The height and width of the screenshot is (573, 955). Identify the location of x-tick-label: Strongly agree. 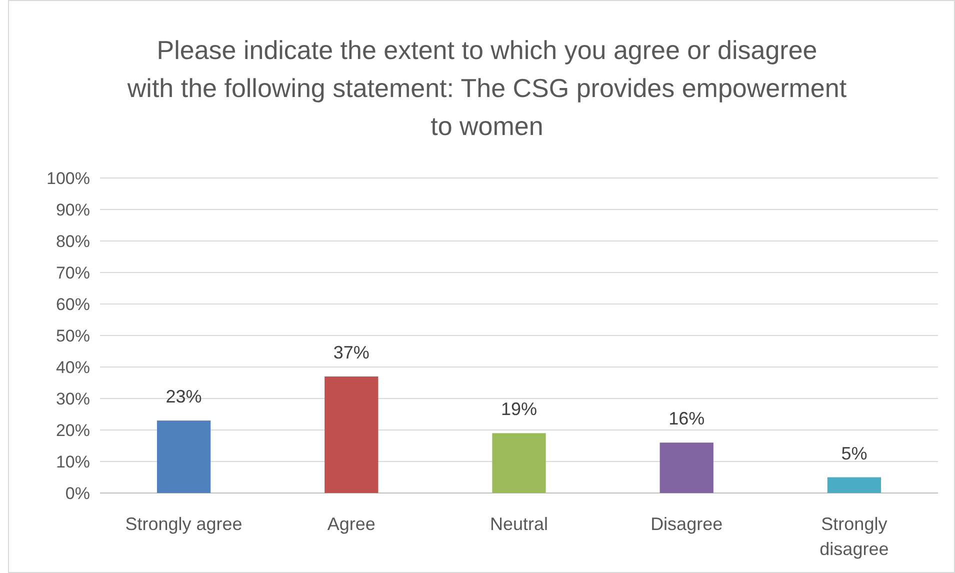
(183, 524).